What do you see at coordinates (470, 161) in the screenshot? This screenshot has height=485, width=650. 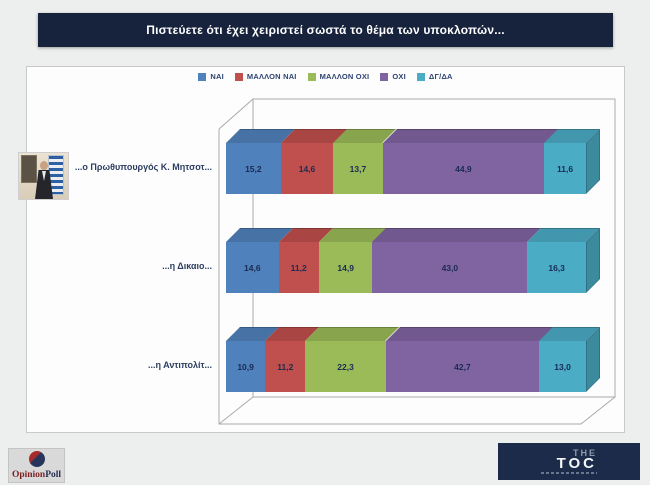 I see `bar-segment: 44,9` at bounding box center [470, 161].